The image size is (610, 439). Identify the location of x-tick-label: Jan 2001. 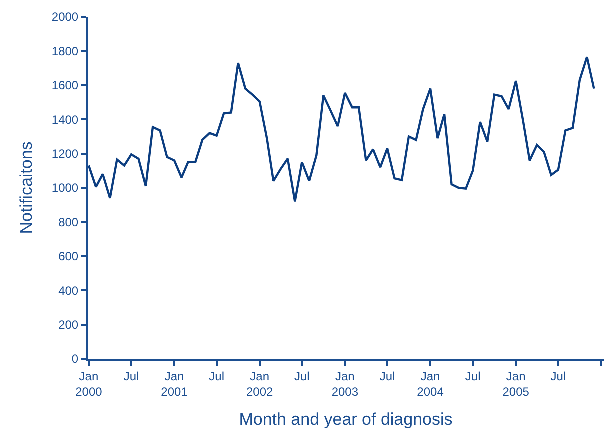
(174, 384).